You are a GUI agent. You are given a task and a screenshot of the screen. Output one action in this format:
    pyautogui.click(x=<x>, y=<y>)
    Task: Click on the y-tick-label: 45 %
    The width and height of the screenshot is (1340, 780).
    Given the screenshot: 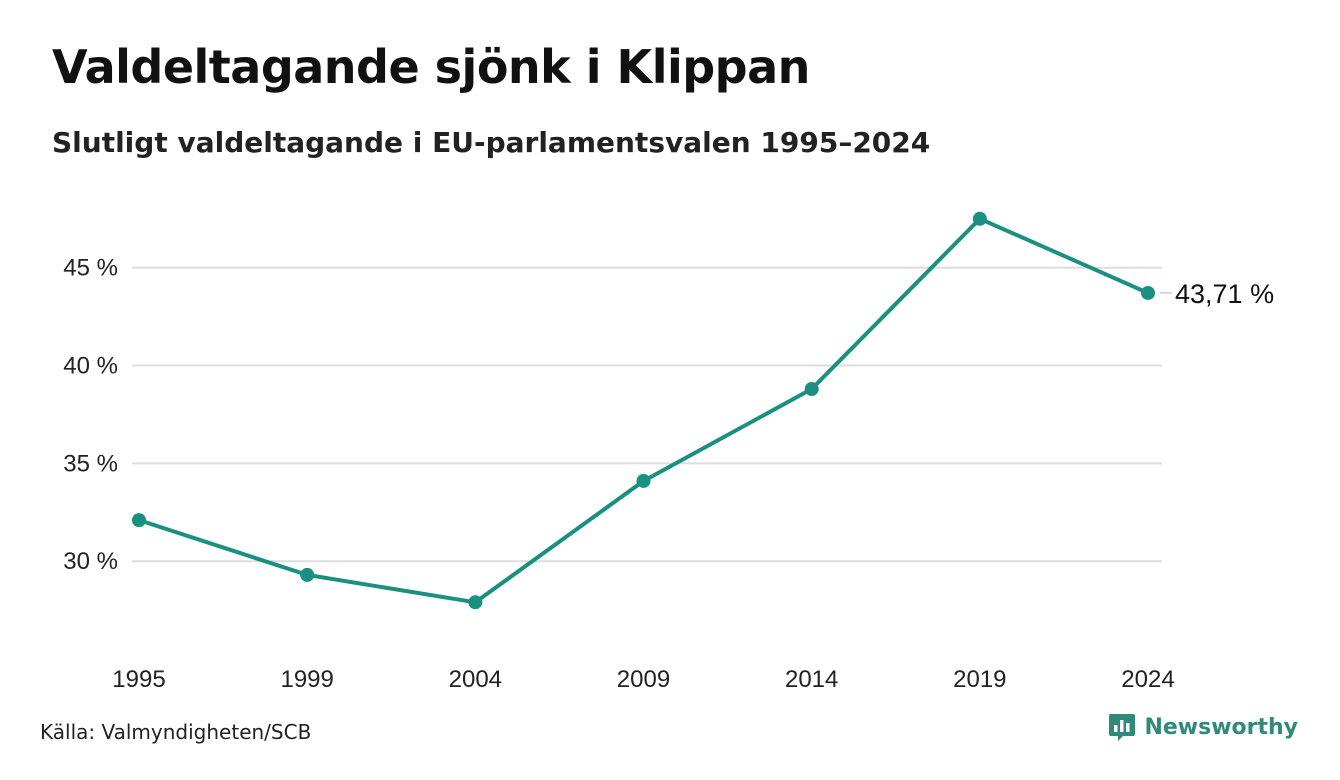 What is the action you would take?
    pyautogui.click(x=90, y=268)
    